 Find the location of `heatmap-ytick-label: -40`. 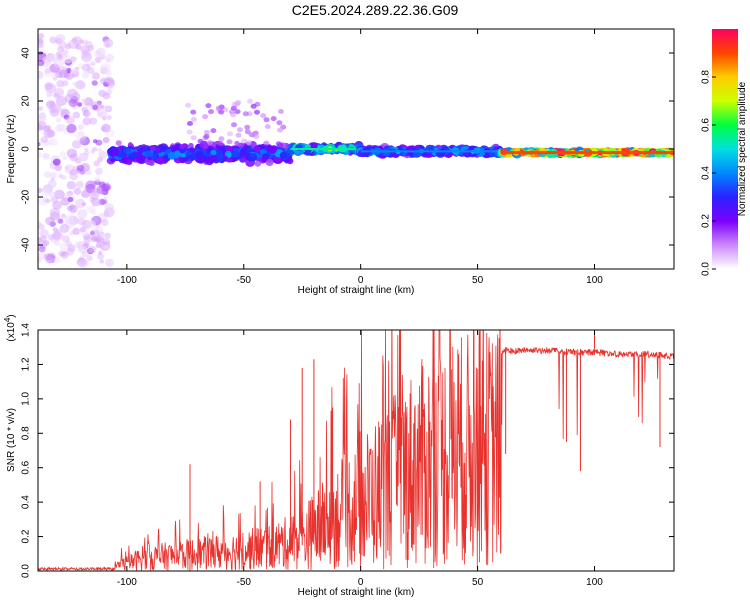

heatmap-ytick-label: -40 is located at coordinates (26, 244).